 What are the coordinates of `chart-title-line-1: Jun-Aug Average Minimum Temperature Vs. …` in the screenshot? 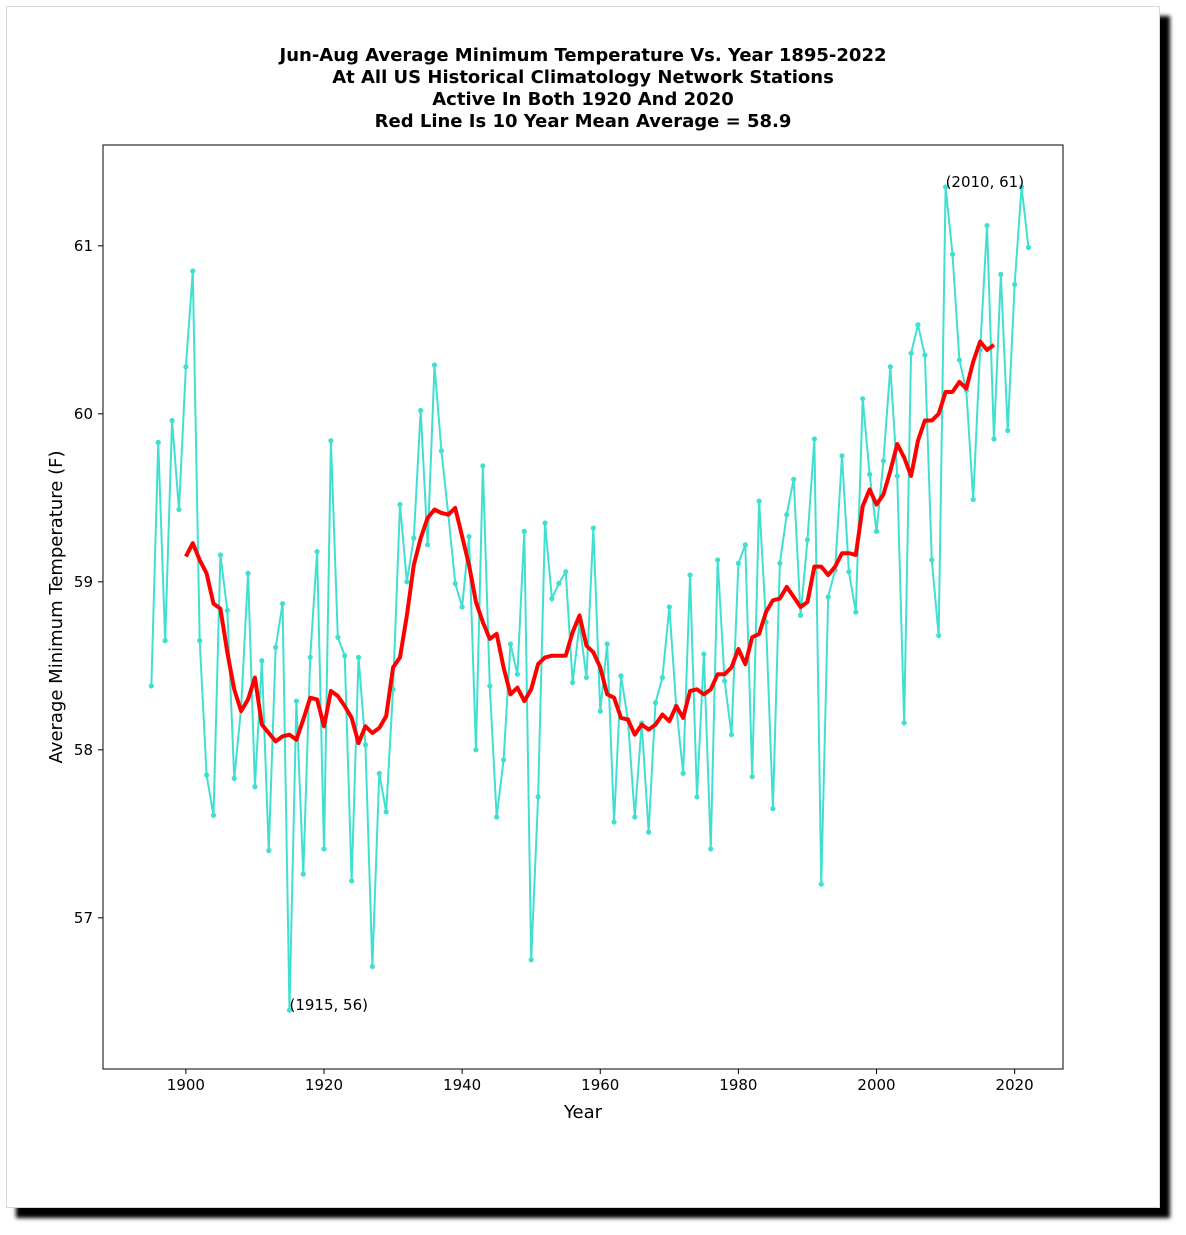 It's located at (583, 55).